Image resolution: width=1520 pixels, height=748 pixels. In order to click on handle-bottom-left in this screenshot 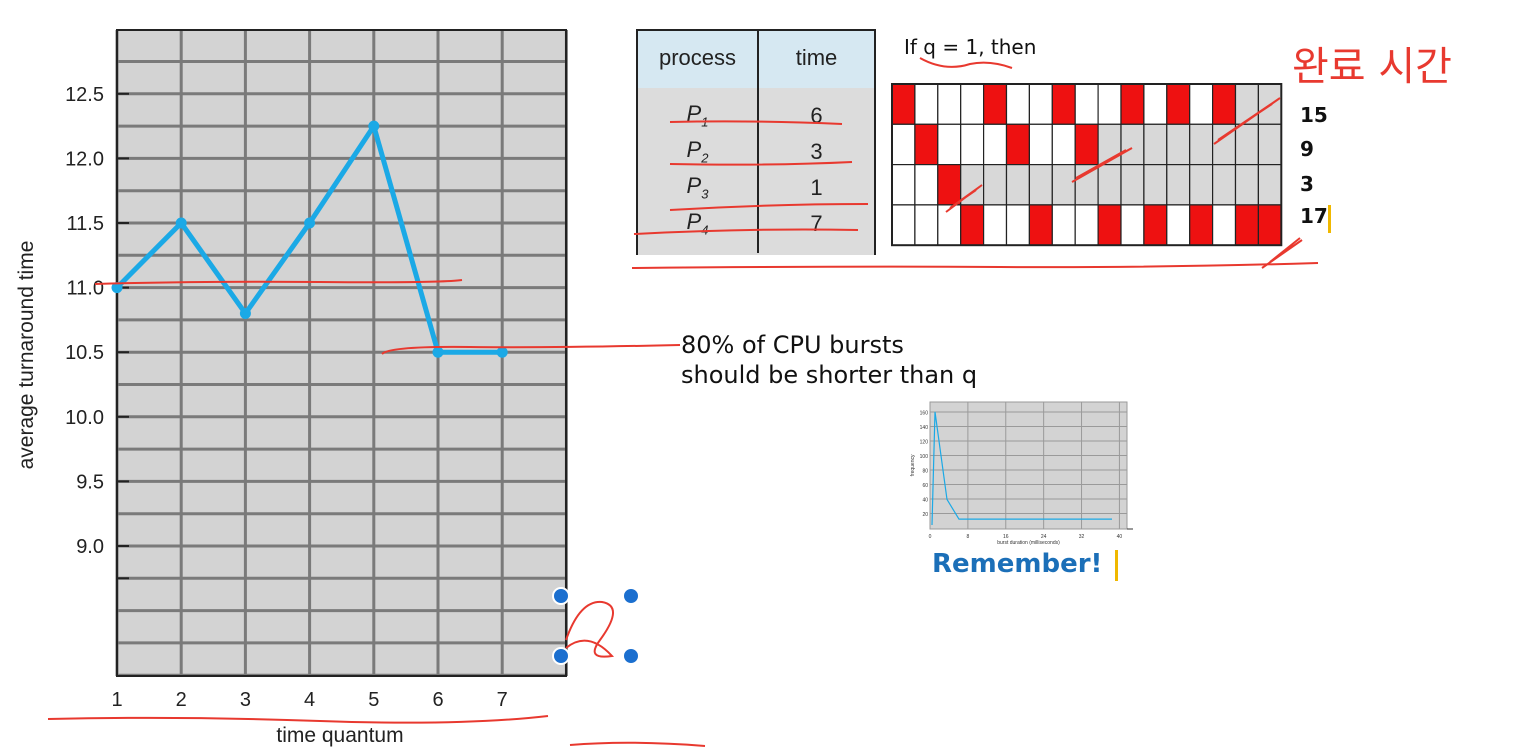, I will do `click(561, 656)`.